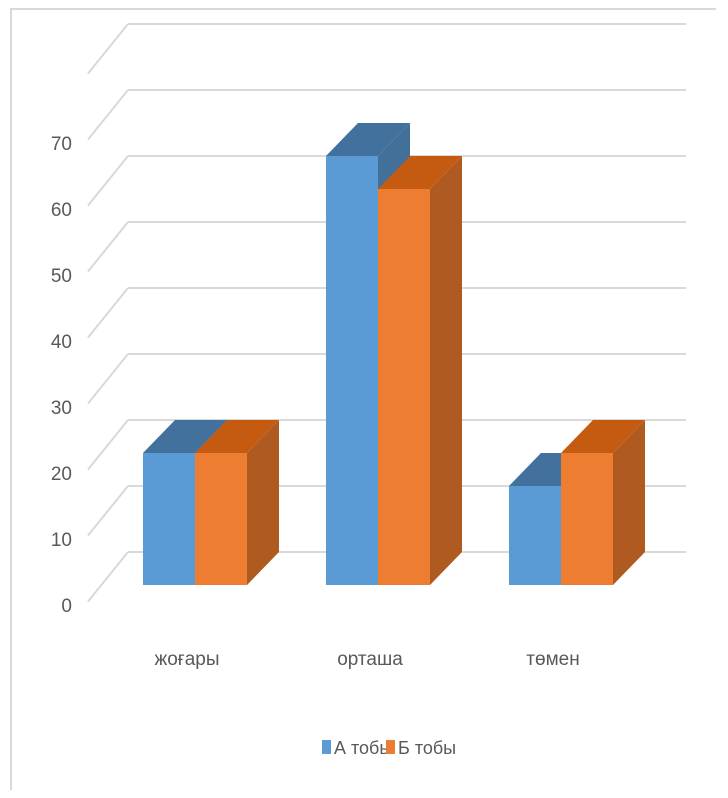 This screenshot has height=798, width=728. Describe the element at coordinates (61, 342) in the screenshot. I see `y-tick-label: 40` at that location.